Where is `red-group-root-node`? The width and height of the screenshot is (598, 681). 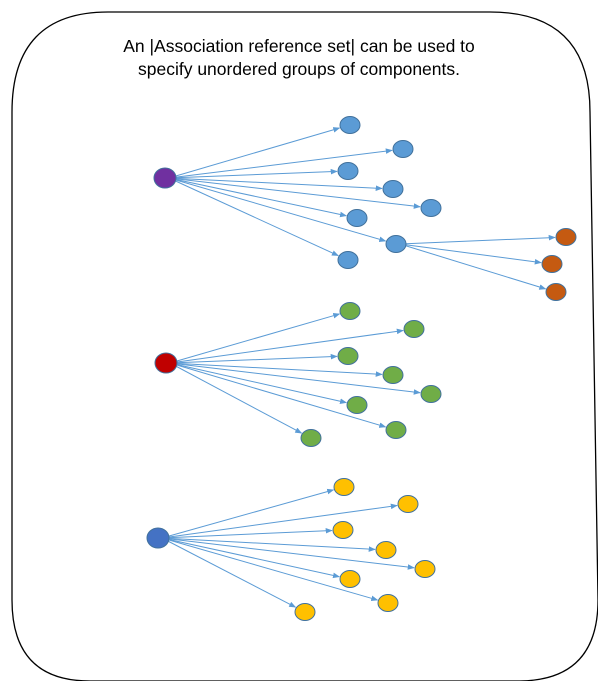 red-group-root-node is located at coordinates (166, 363).